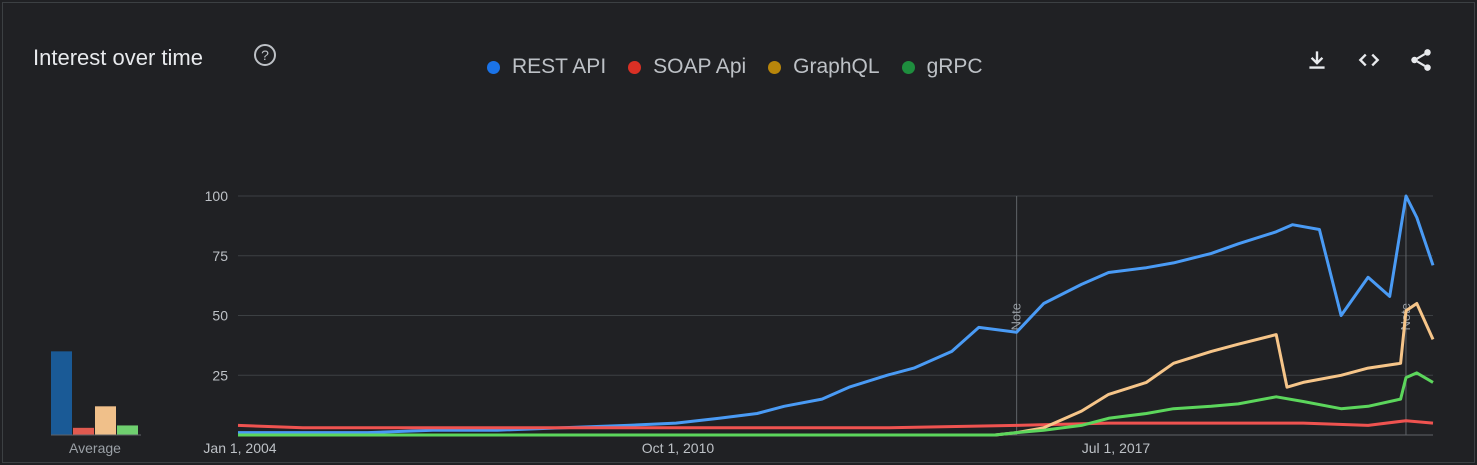 This screenshot has width=1477, height=465. Describe the element at coordinates (95, 448) in the screenshot. I see `average-label: Average` at that location.